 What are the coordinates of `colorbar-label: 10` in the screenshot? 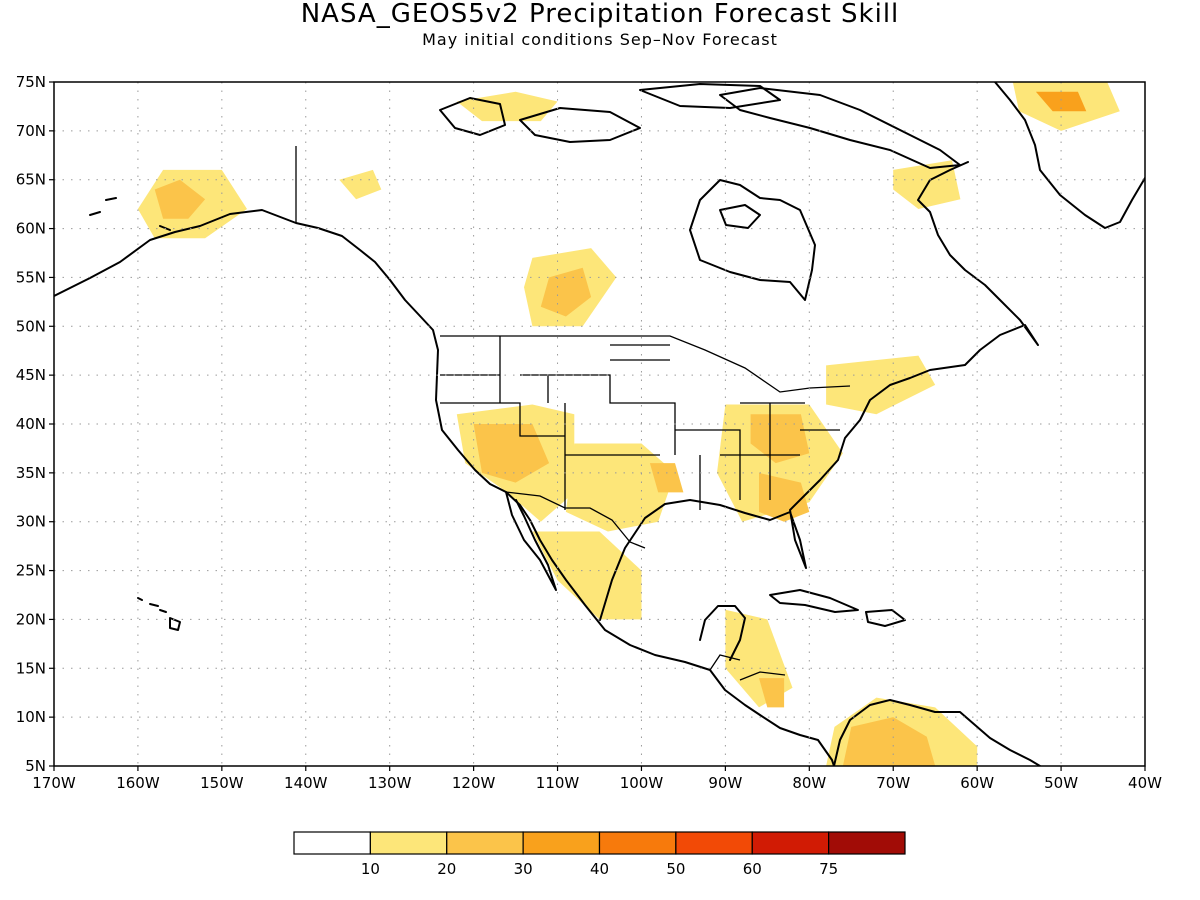 It's located at (370, 869).